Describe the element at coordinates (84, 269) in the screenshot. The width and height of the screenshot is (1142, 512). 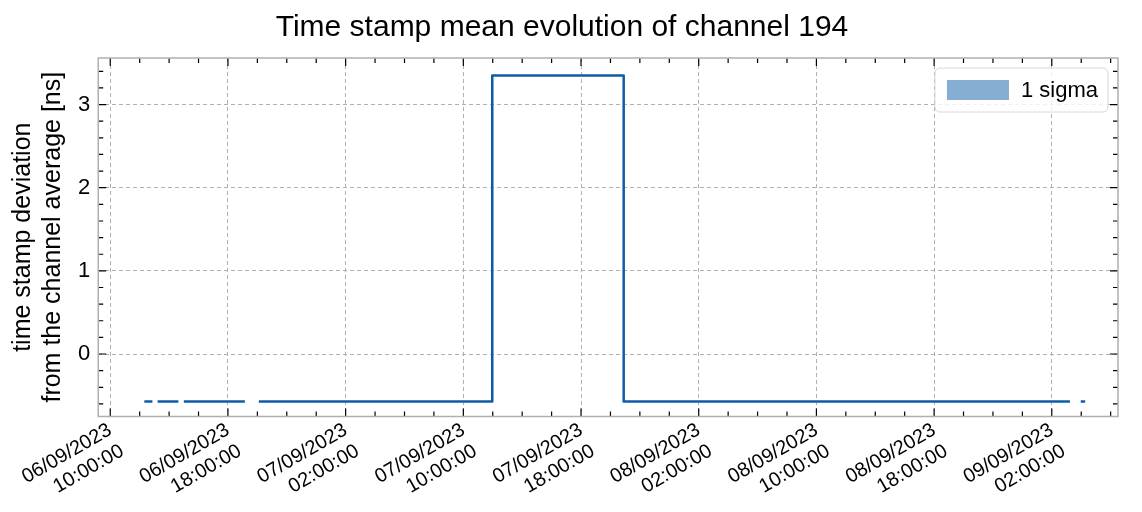
I see `y-tick-label: 1` at that location.